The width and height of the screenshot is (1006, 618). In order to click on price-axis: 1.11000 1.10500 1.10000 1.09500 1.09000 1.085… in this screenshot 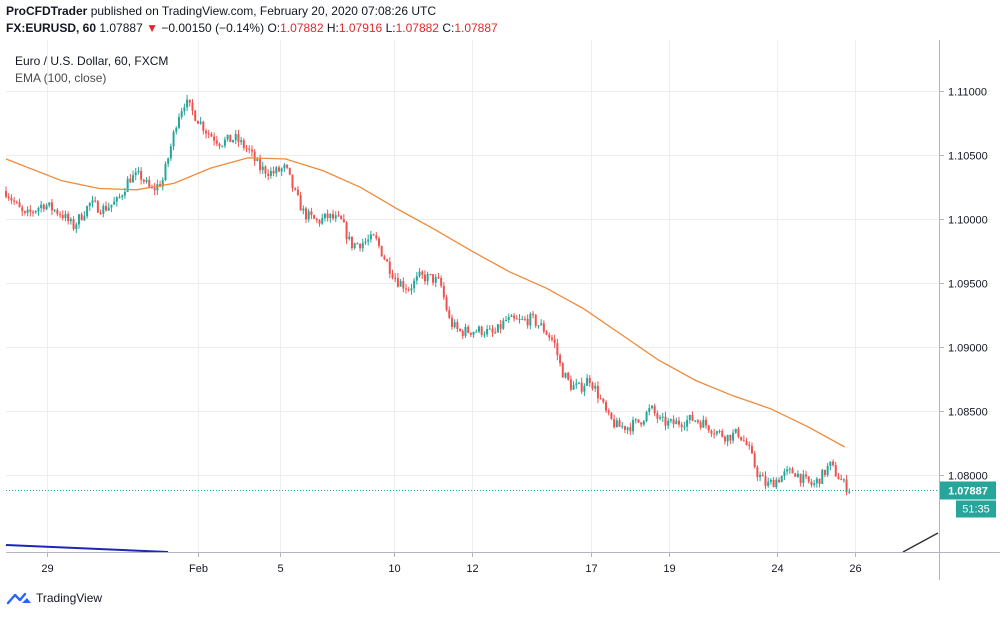, I will do `click(963, 285)`.